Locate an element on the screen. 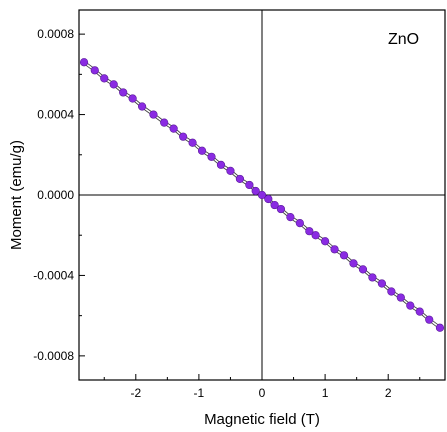 The height and width of the screenshot is (432, 447). x-axis-ticks: -2 -1 0 1 2 is located at coordinates (262, 387).